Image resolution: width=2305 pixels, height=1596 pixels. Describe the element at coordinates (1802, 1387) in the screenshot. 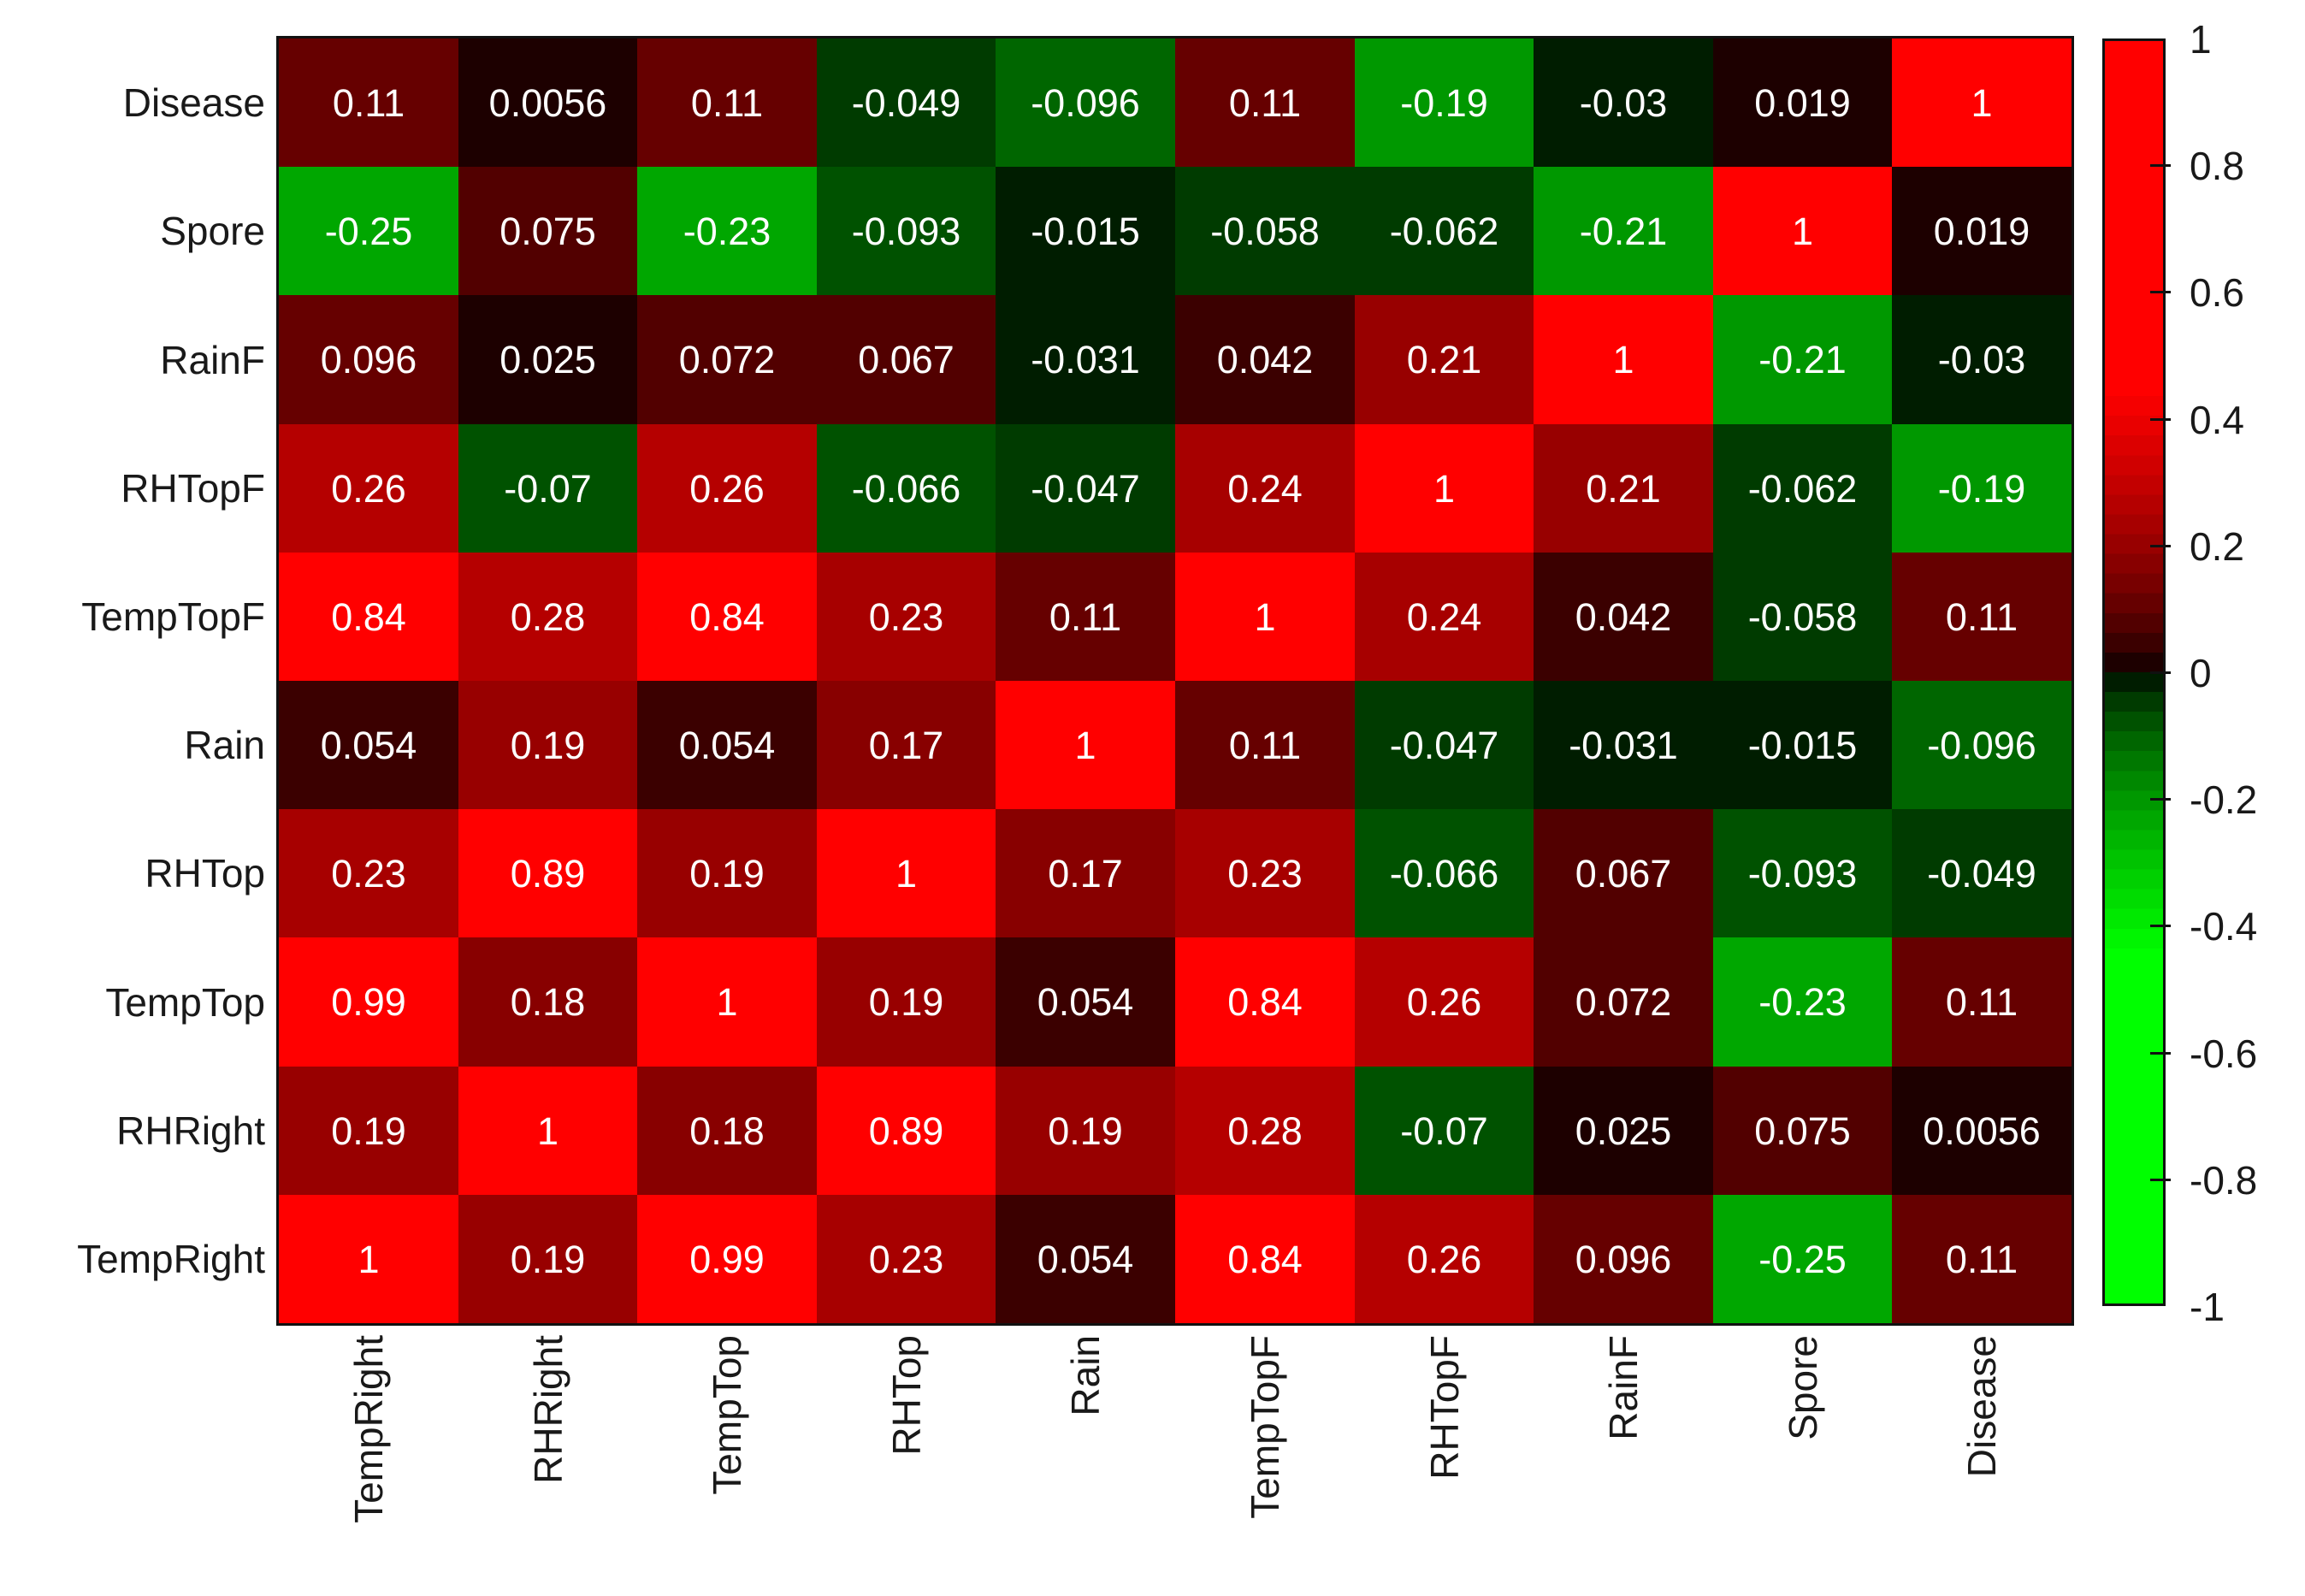

I see `col-label-spore: Spore` at that location.